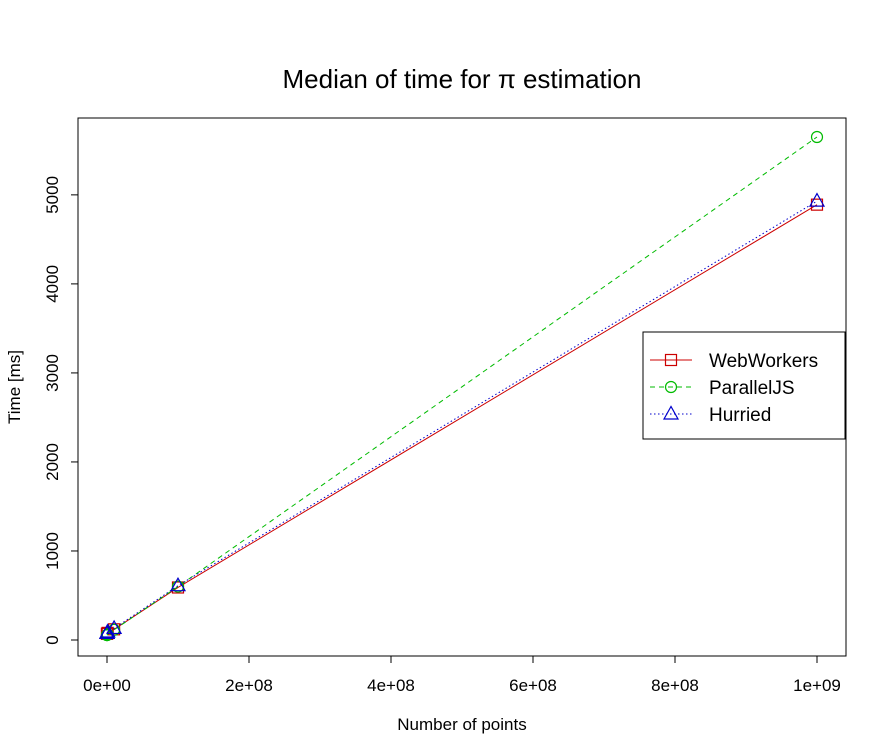 The image size is (886, 754). What do you see at coordinates (52, 284) in the screenshot?
I see `y-tick-label: 4000` at bounding box center [52, 284].